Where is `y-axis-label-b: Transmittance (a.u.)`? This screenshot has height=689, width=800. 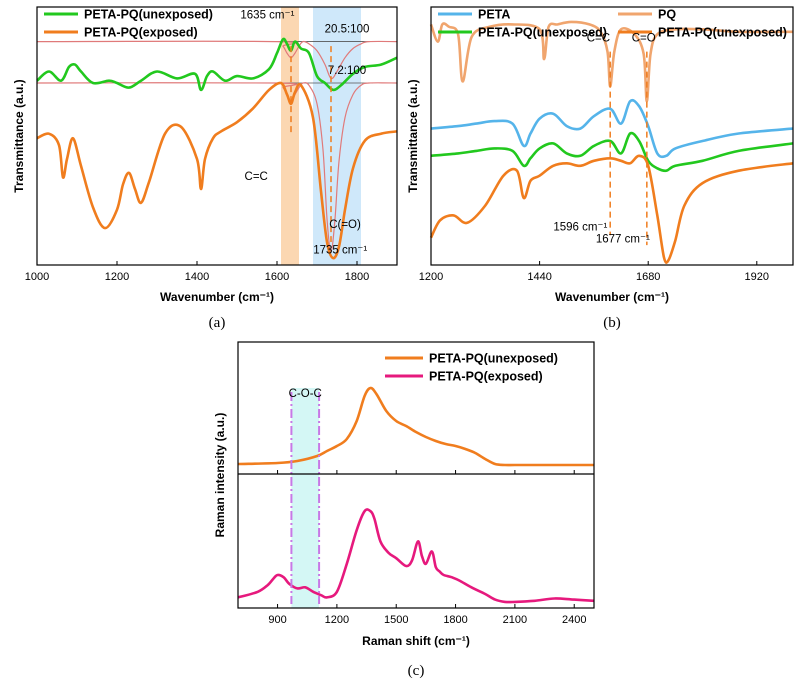
y-axis-label-b: Transmittance (a.u.) is located at coordinates (413, 135).